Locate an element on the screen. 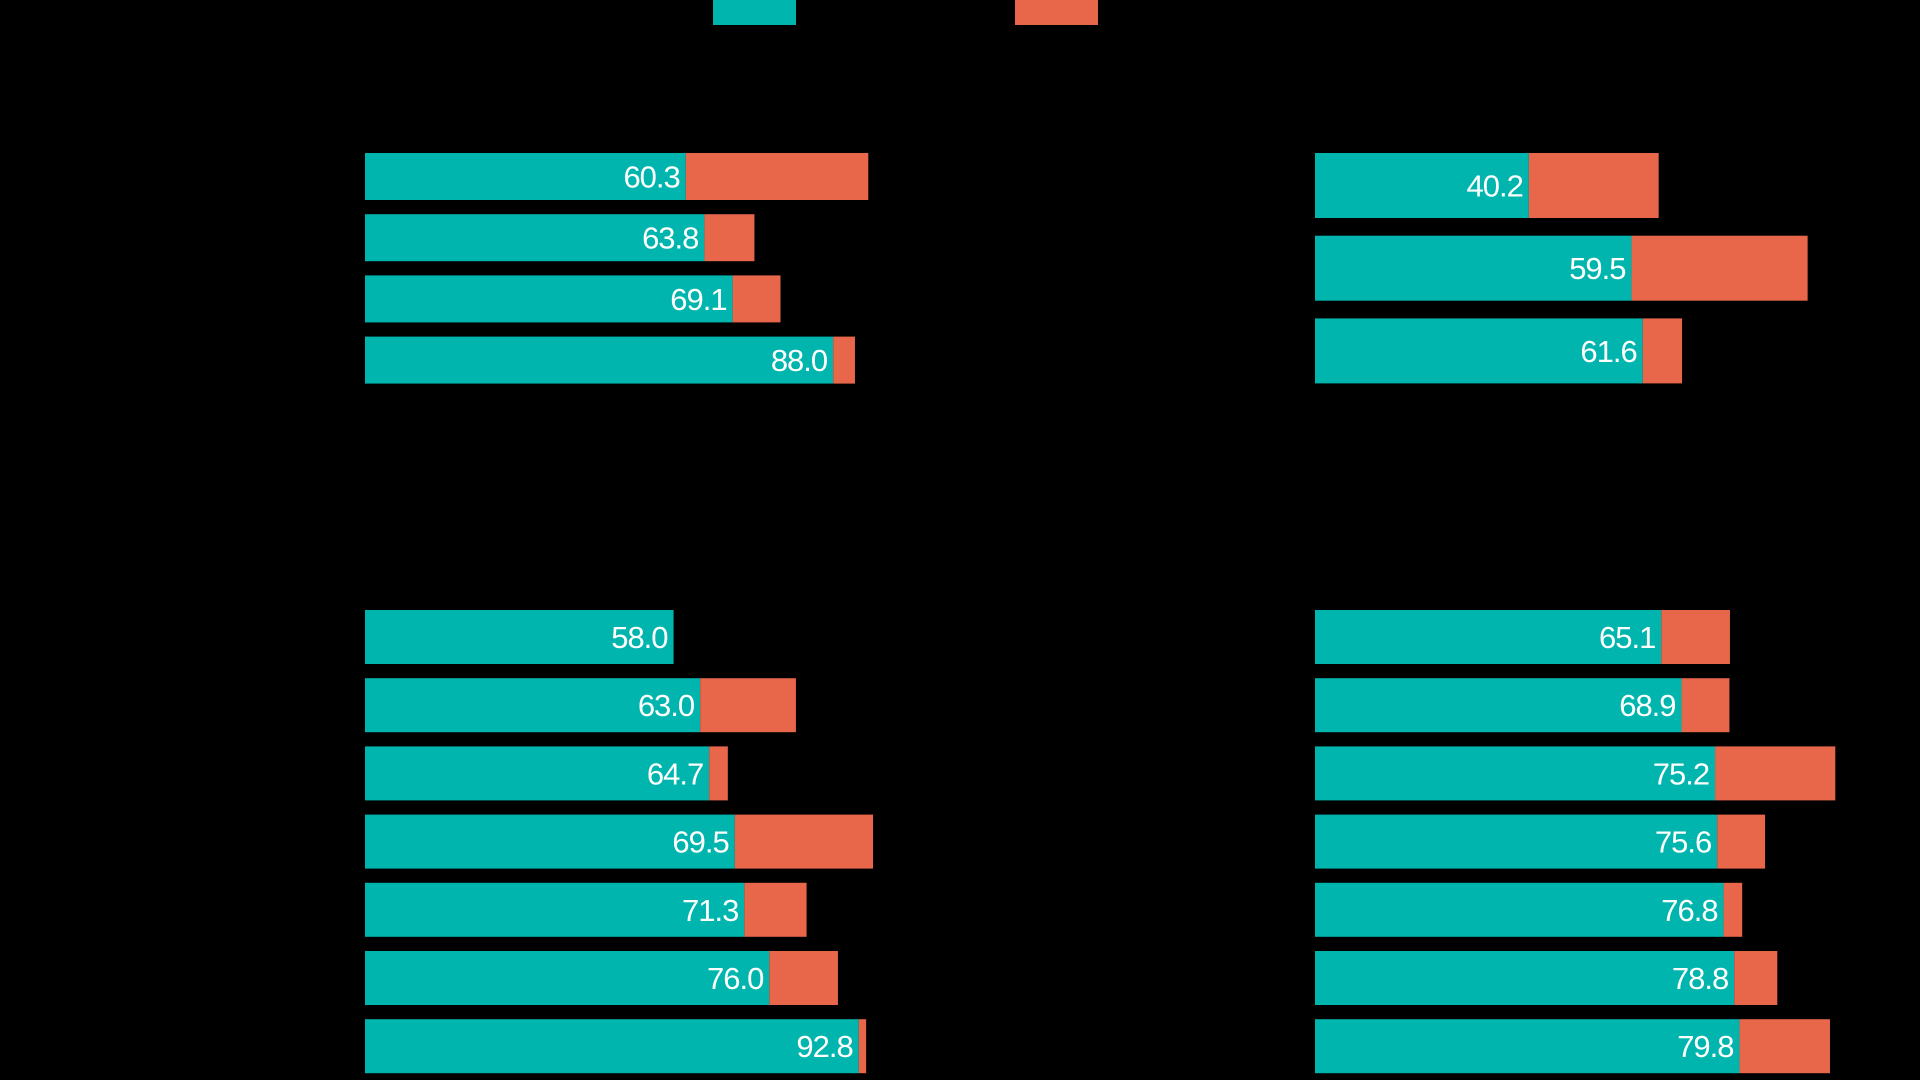 The image size is (1920, 1080). data-label: 88.0 is located at coordinates (799, 360).